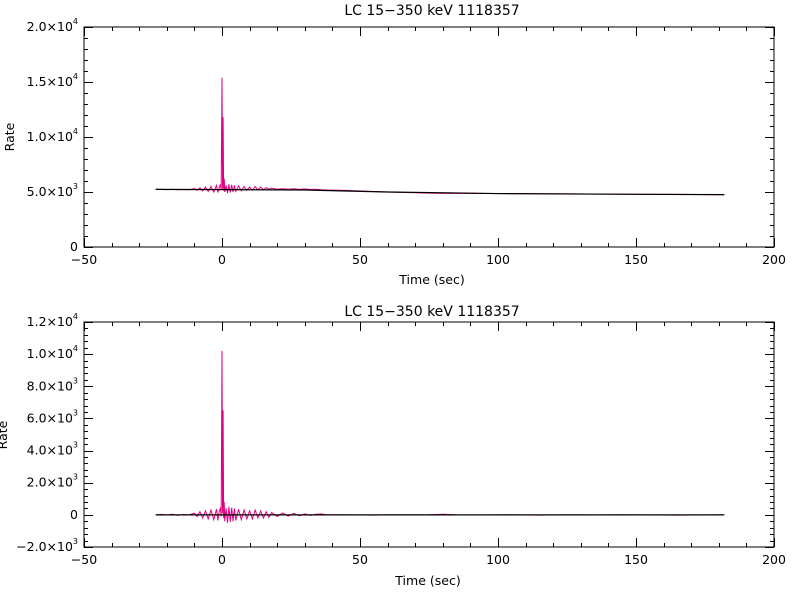 The height and width of the screenshot is (600, 800). I want to click on top-y-tick-label: 5.0×10³, so click(52, 190).